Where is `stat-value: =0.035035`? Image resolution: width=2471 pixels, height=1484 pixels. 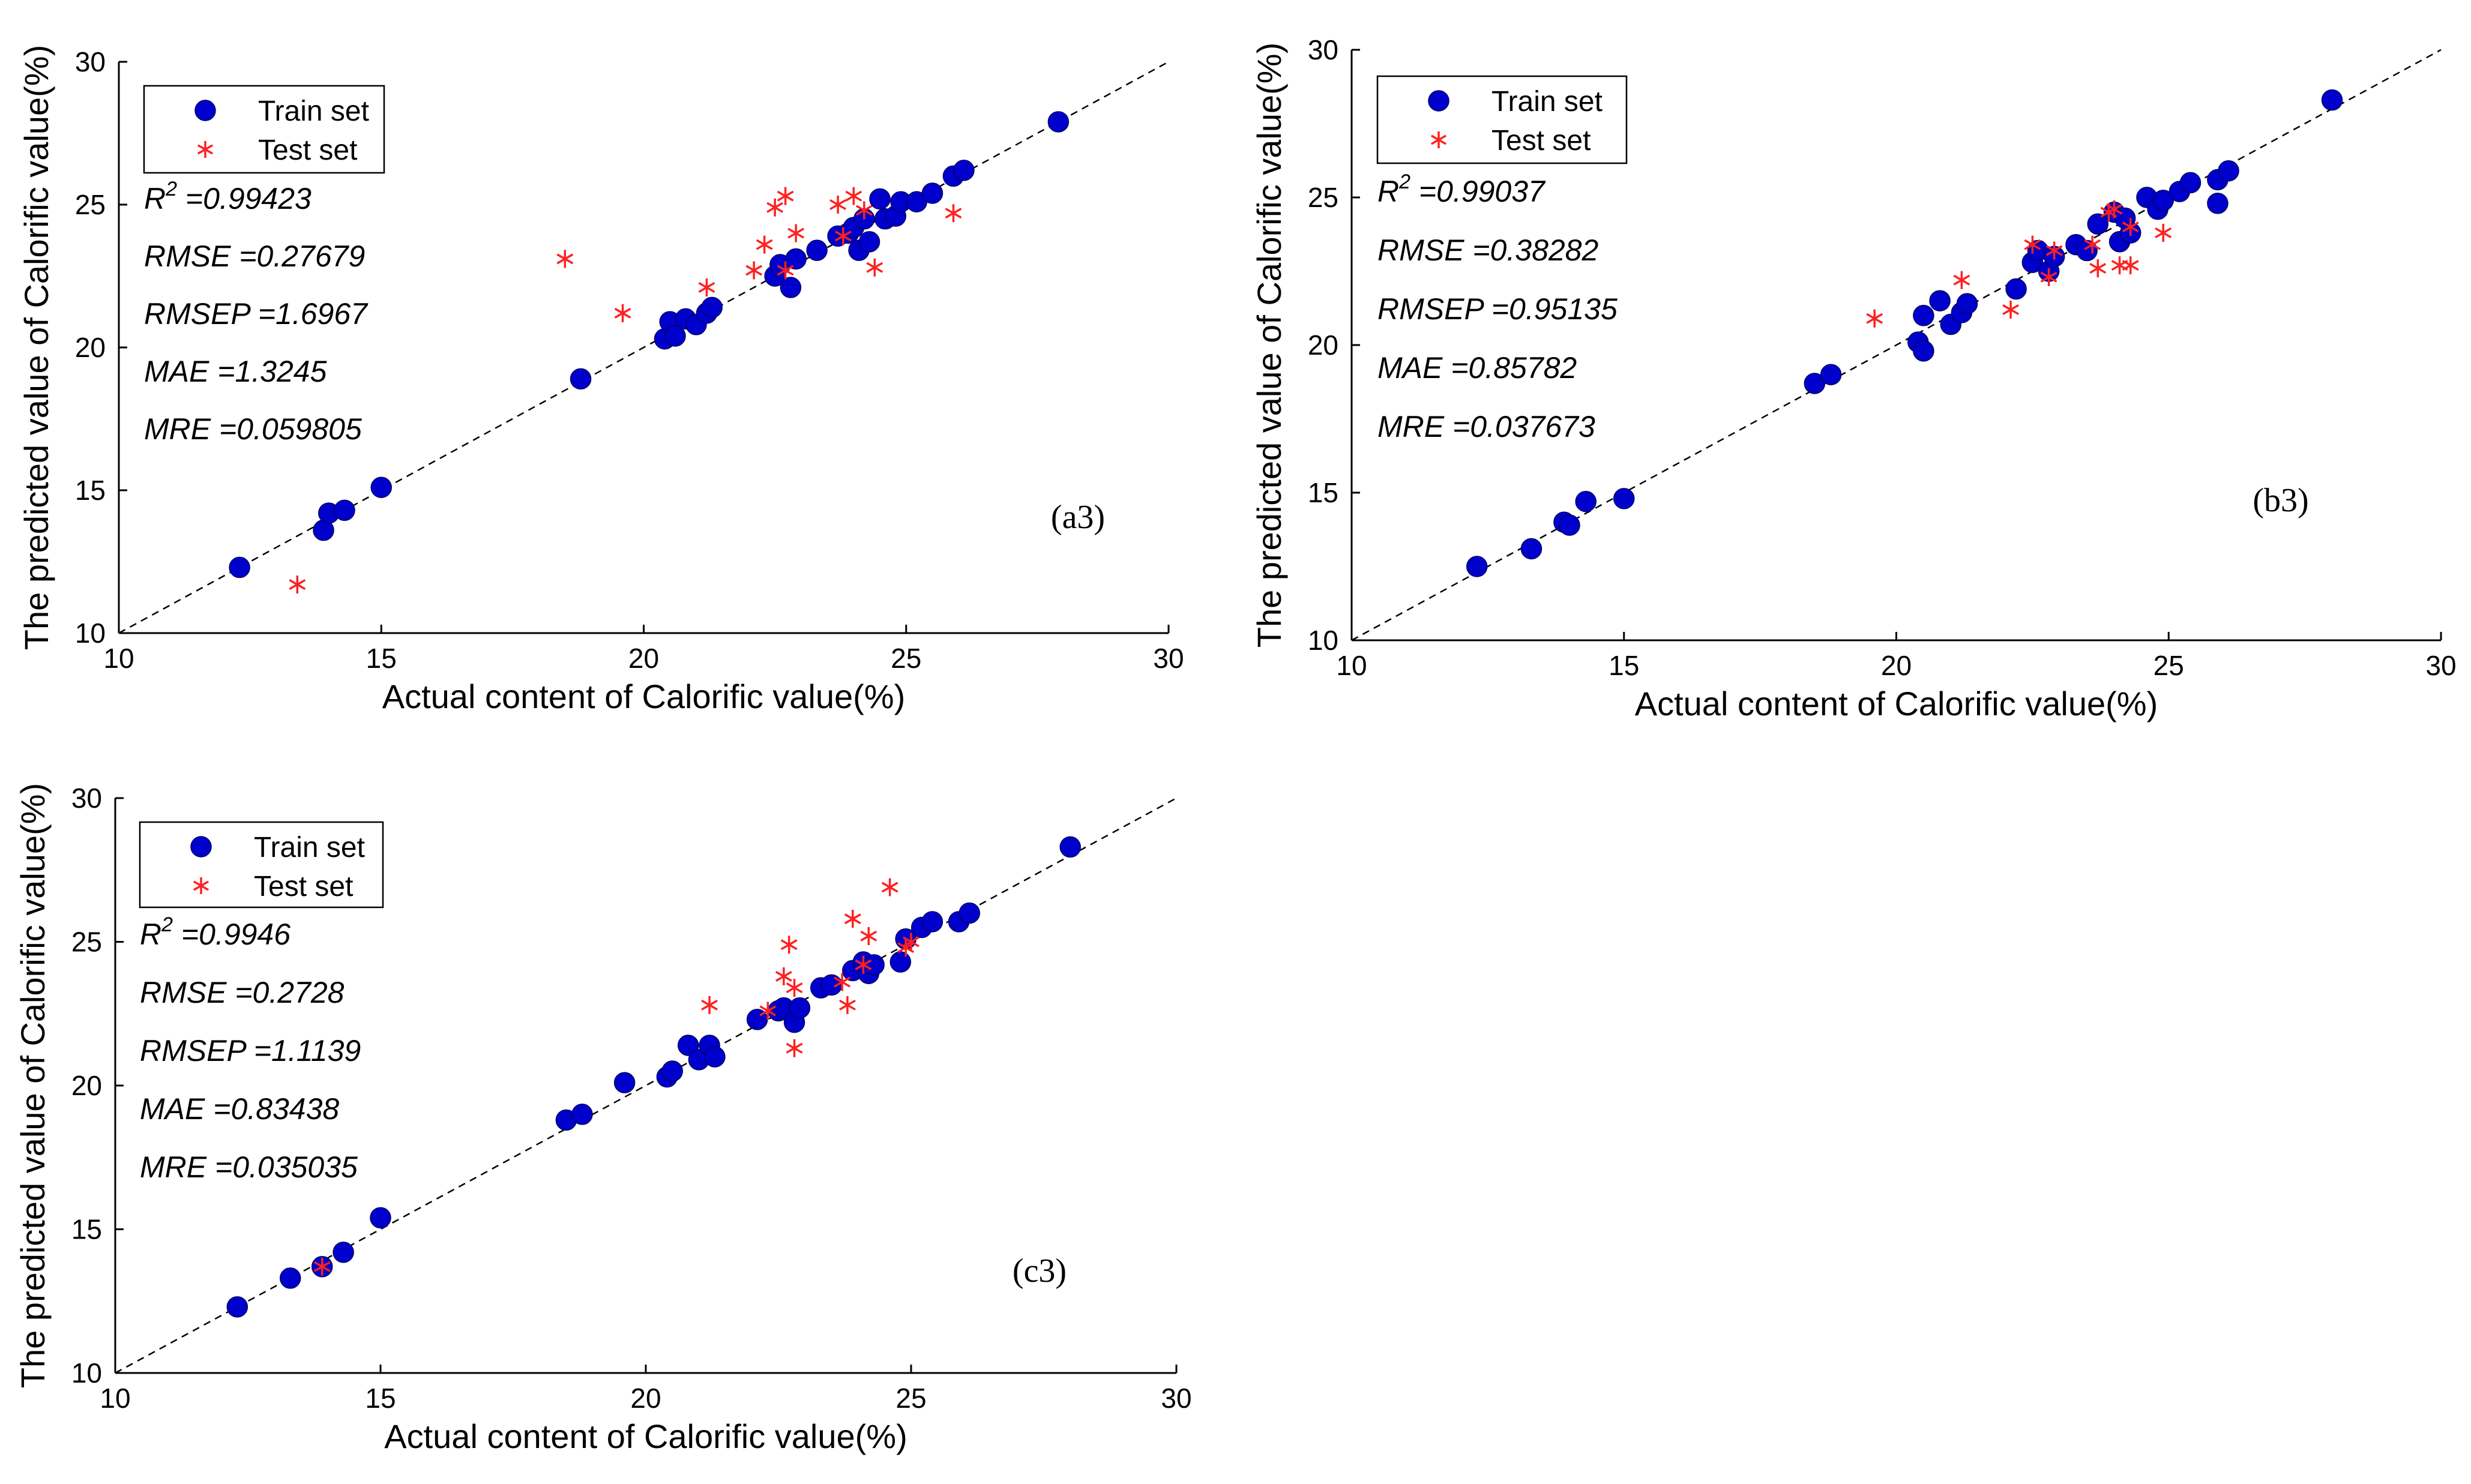
stat-value: =0.035035 is located at coordinates (282, 1167).